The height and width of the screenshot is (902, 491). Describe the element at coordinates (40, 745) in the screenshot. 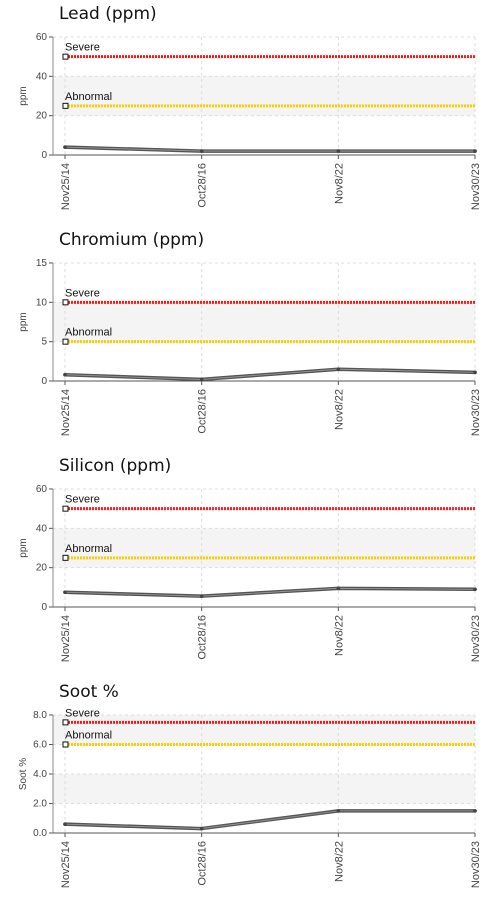

I see `y-tick-label: 6.0` at that location.